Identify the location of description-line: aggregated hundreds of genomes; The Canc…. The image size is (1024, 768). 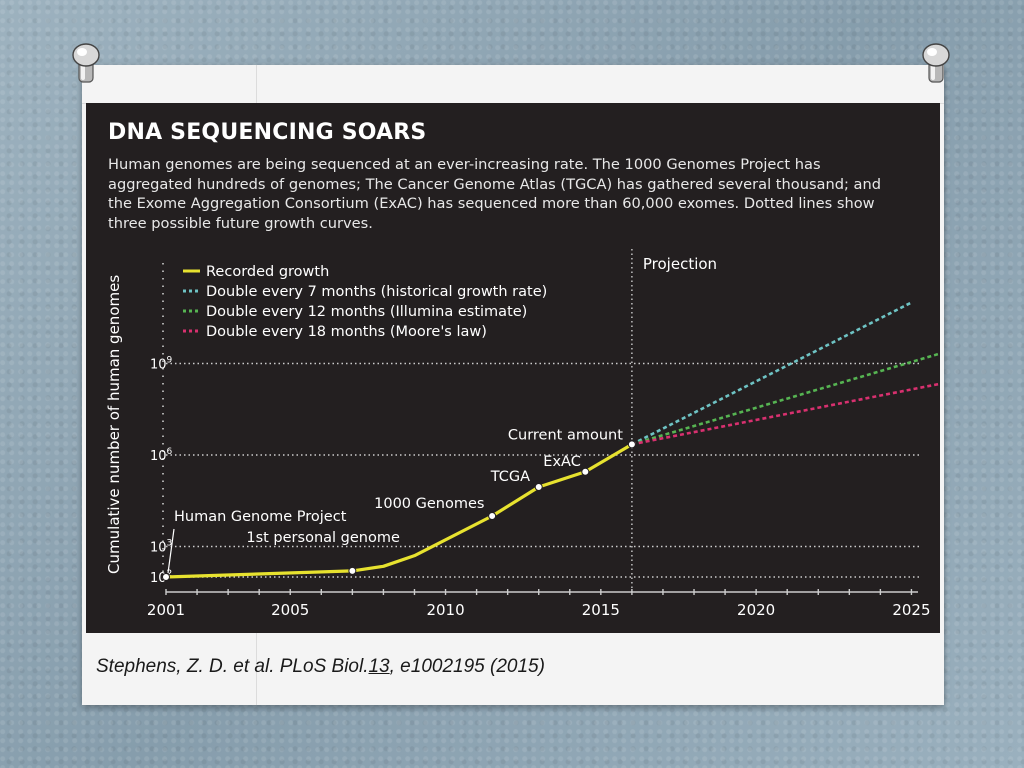
(495, 184).